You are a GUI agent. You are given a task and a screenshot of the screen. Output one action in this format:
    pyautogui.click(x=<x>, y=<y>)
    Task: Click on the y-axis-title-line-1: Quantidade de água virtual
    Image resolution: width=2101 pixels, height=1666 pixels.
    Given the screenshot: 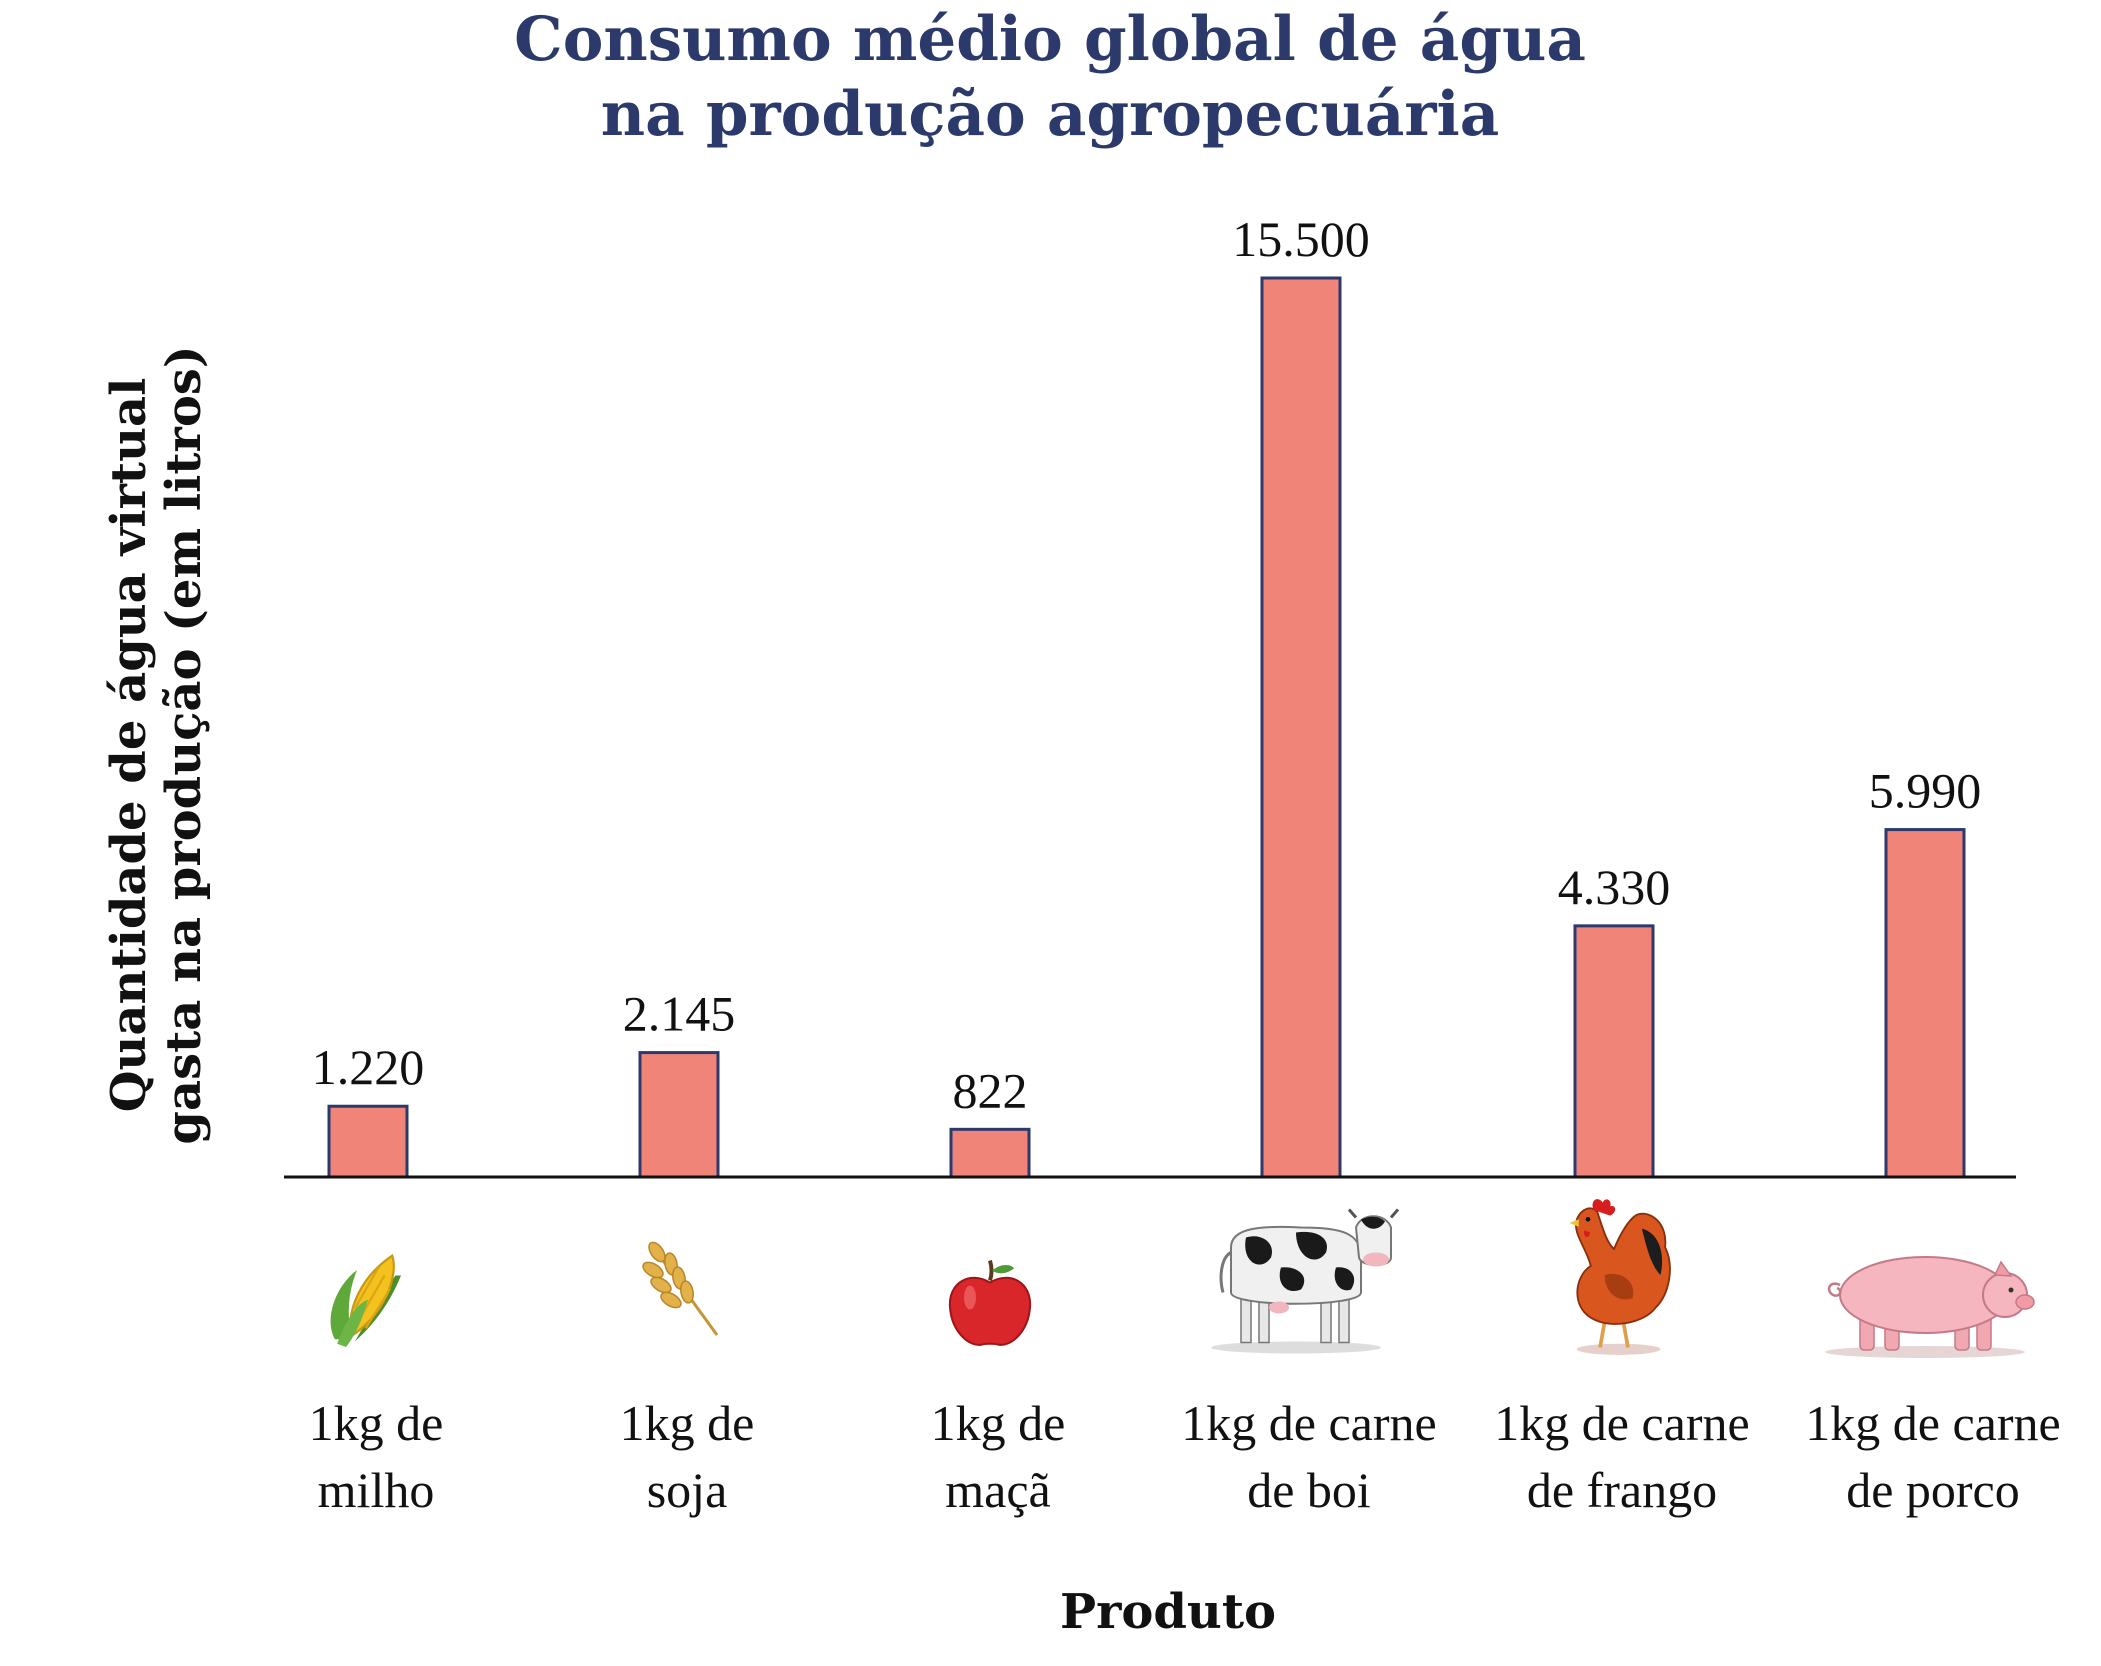 What is the action you would take?
    pyautogui.click(x=129, y=745)
    